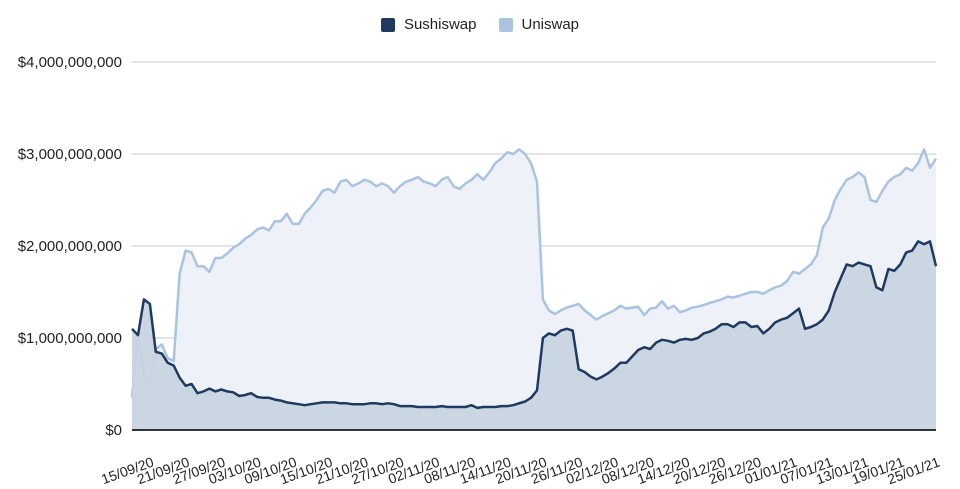  Describe the element at coordinates (70, 154) in the screenshot. I see `y-tick-label: $3,000,000,000` at that location.